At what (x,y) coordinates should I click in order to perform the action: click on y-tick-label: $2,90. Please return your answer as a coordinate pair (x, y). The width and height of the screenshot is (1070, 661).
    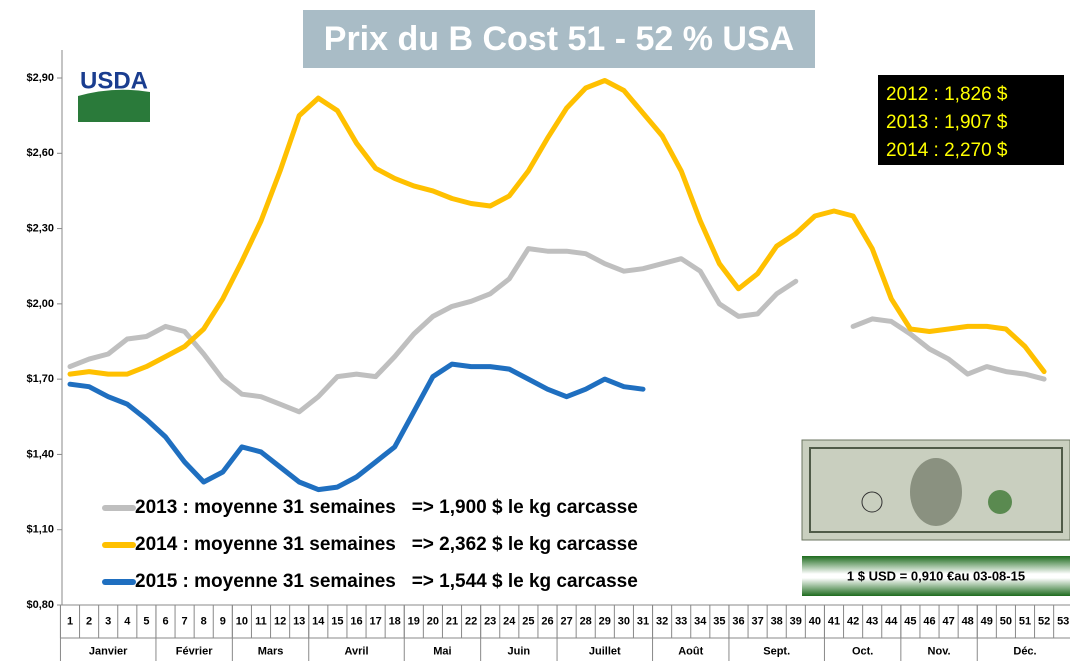
    Looking at the image, I should click on (40, 78).